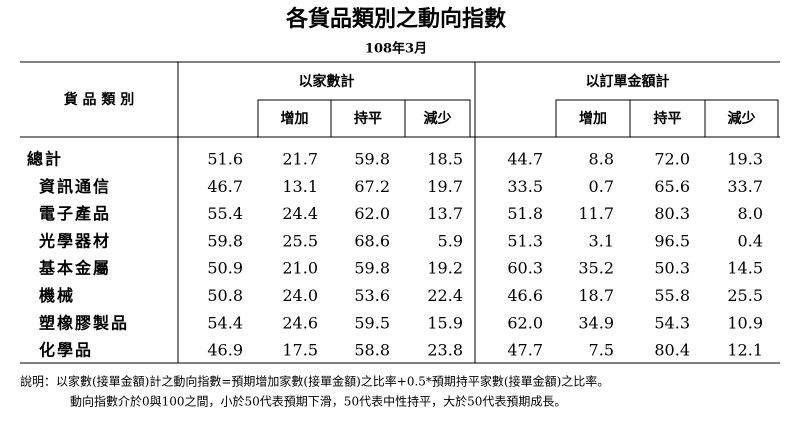 Image resolution: width=792 pixels, height=426 pixels. What do you see at coordinates (225, 295) in the screenshot?
I see `cell: 50.8` at bounding box center [225, 295].